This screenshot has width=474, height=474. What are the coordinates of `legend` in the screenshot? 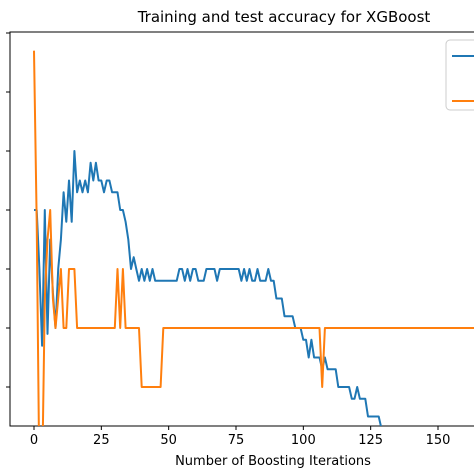 It's located at (459, 75).